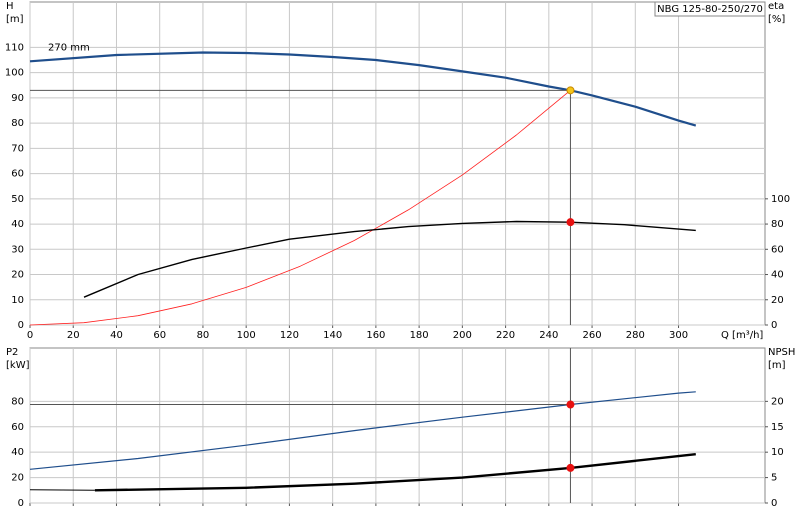  Describe the element at coordinates (18, 365) in the screenshot. I see `y-axis-label: [kW]` at that location.